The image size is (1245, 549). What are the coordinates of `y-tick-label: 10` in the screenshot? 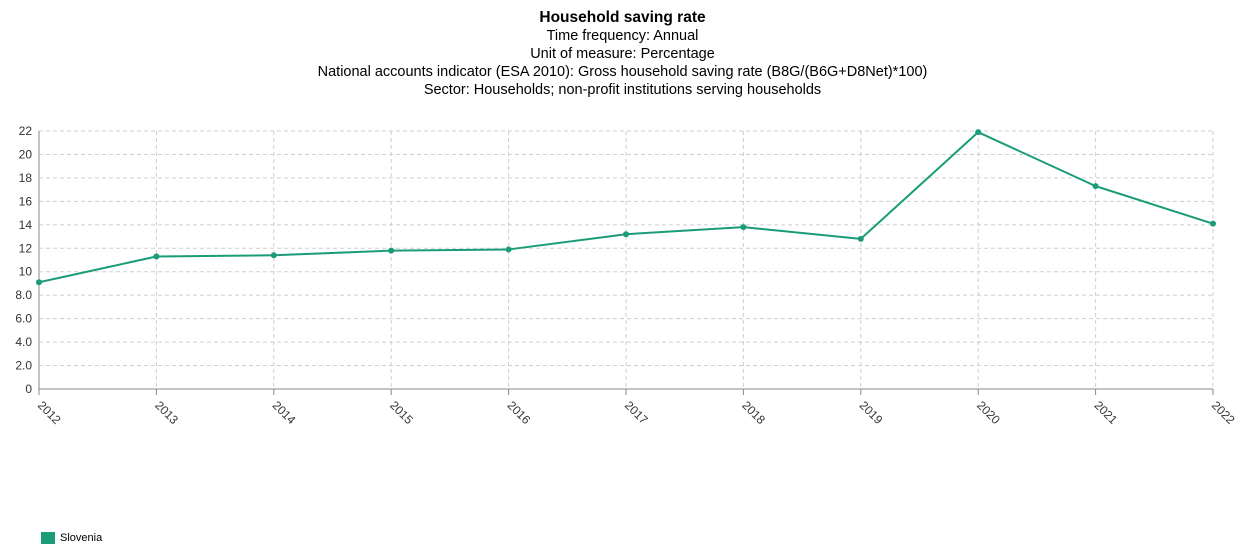 It's located at (26, 272).